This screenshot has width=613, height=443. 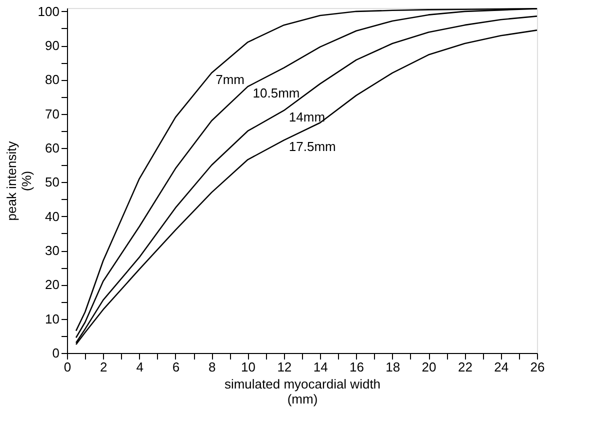 I want to click on x-tick-label: 4, so click(x=140, y=367).